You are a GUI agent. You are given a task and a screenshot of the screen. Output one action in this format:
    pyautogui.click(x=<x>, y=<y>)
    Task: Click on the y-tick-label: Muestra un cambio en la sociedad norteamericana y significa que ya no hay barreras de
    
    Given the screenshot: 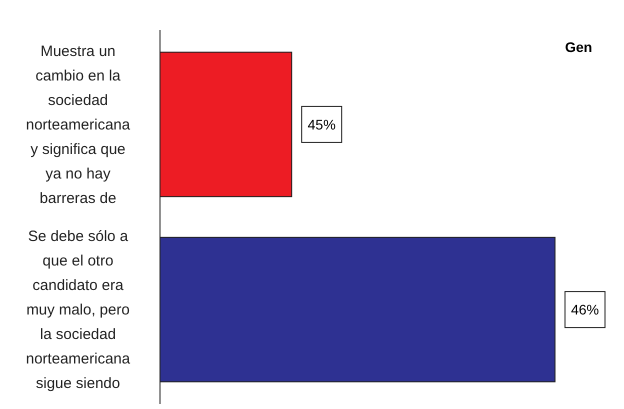 What is the action you would take?
    pyautogui.click(x=78, y=124)
    